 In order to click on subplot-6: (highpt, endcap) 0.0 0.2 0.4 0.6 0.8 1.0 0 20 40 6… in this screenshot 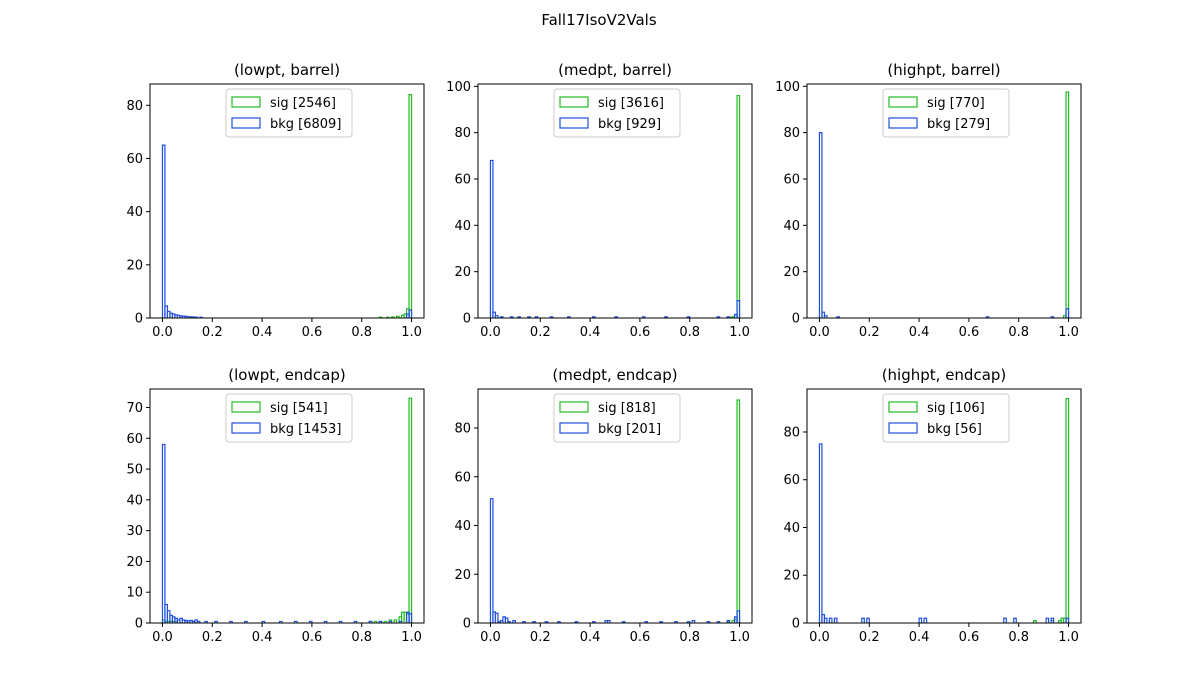, I will do `click(932, 505)`.